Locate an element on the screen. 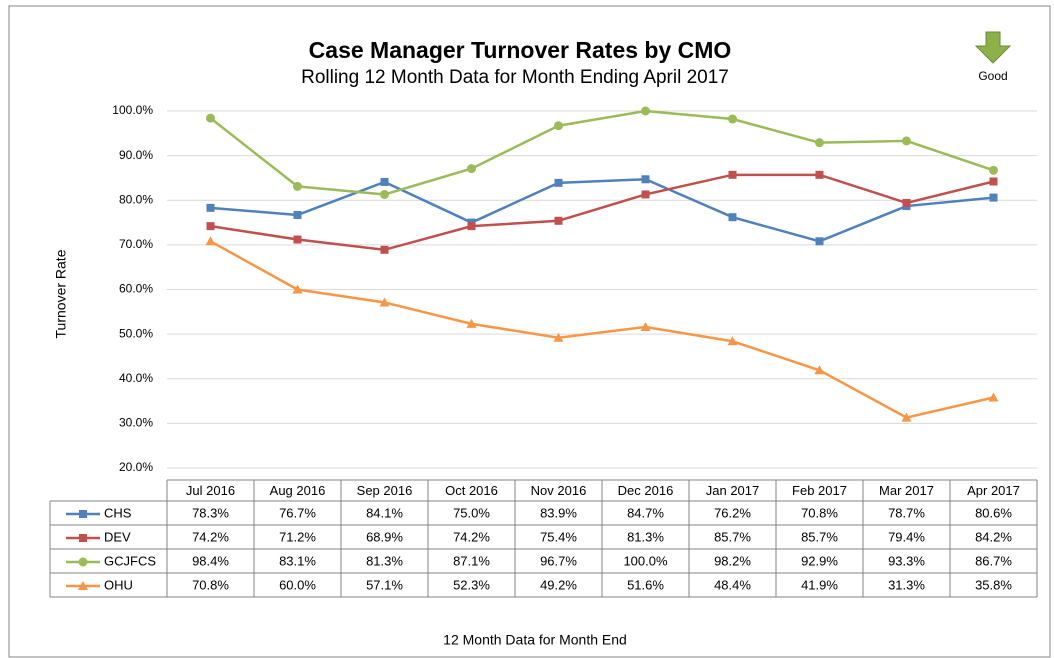 The width and height of the screenshot is (1054, 658). table-value: 96.7% is located at coordinates (558, 560).